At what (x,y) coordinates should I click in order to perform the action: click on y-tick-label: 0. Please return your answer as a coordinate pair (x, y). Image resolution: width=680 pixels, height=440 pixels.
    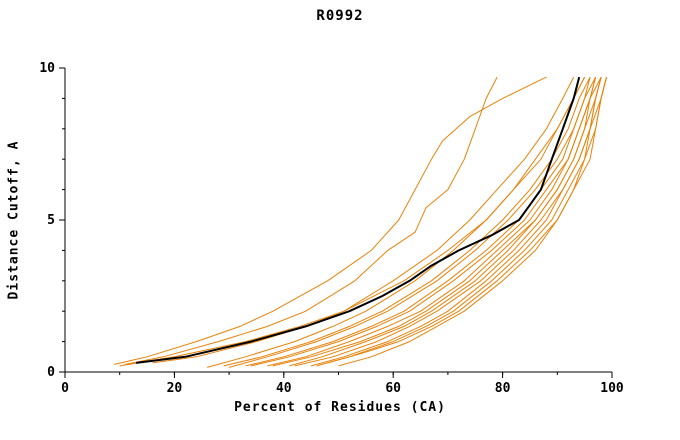
    Looking at the image, I should click on (51, 372).